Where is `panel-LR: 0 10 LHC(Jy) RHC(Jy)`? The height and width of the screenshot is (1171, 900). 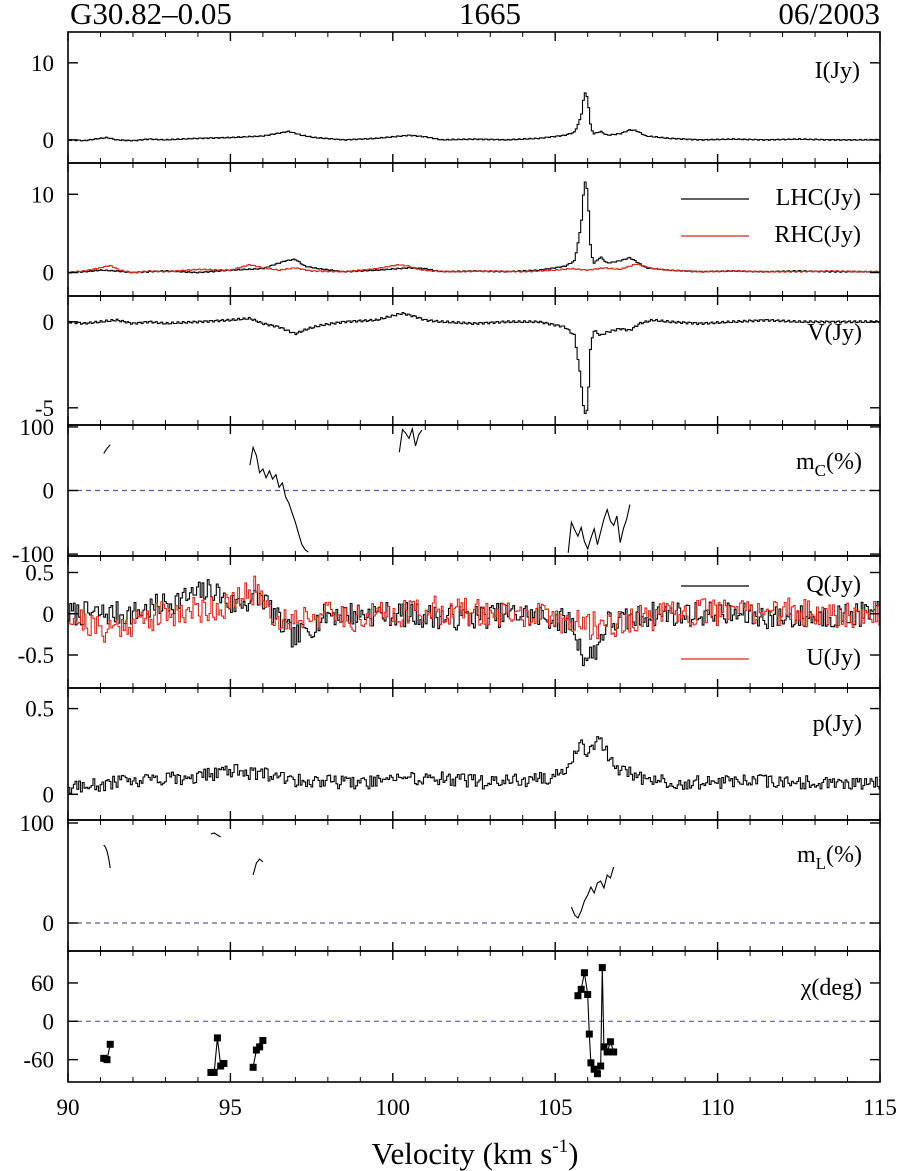
panel-LR: 0 10 LHC(Jy) RHC(Jy) is located at coordinates (456, 229).